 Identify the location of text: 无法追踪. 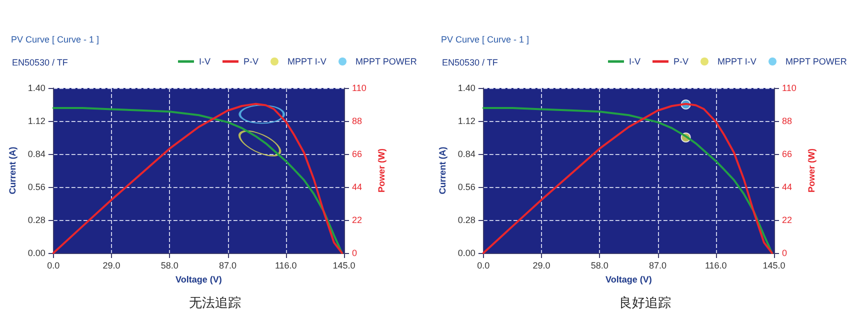
(215, 302).